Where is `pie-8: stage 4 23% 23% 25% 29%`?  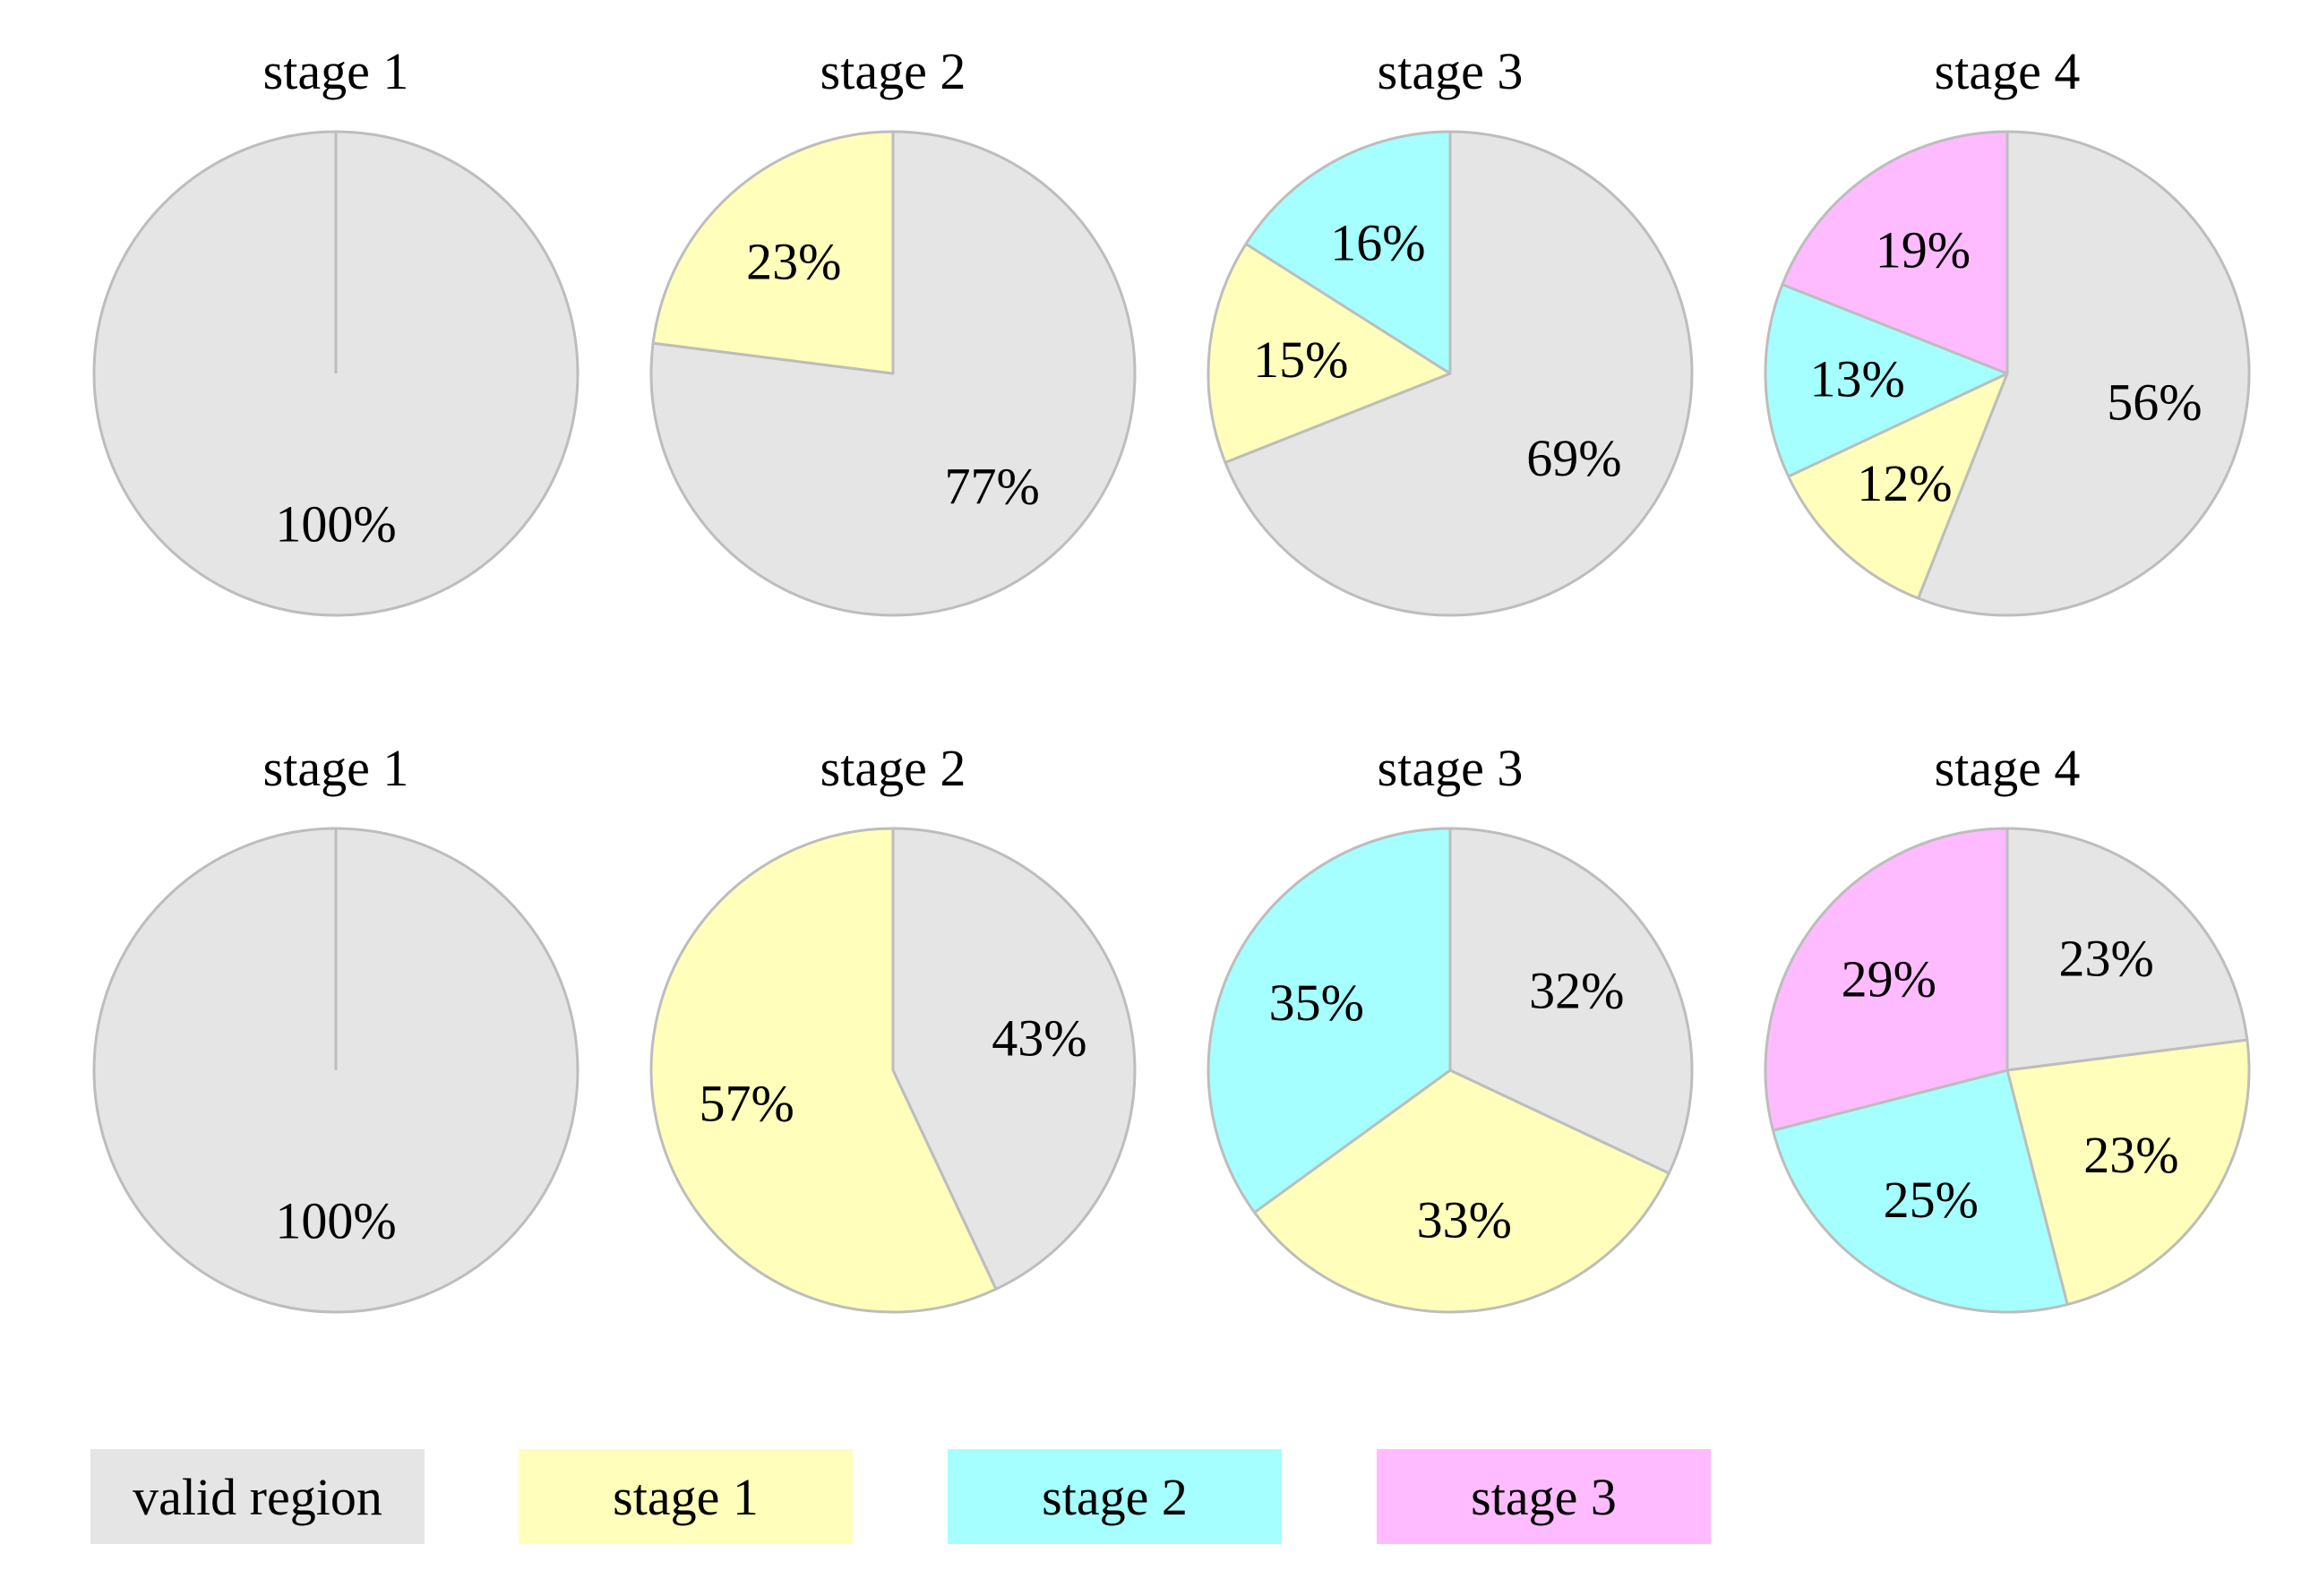 pie-8: stage 4 23% 23% 25% 29% is located at coordinates (2007, 1027).